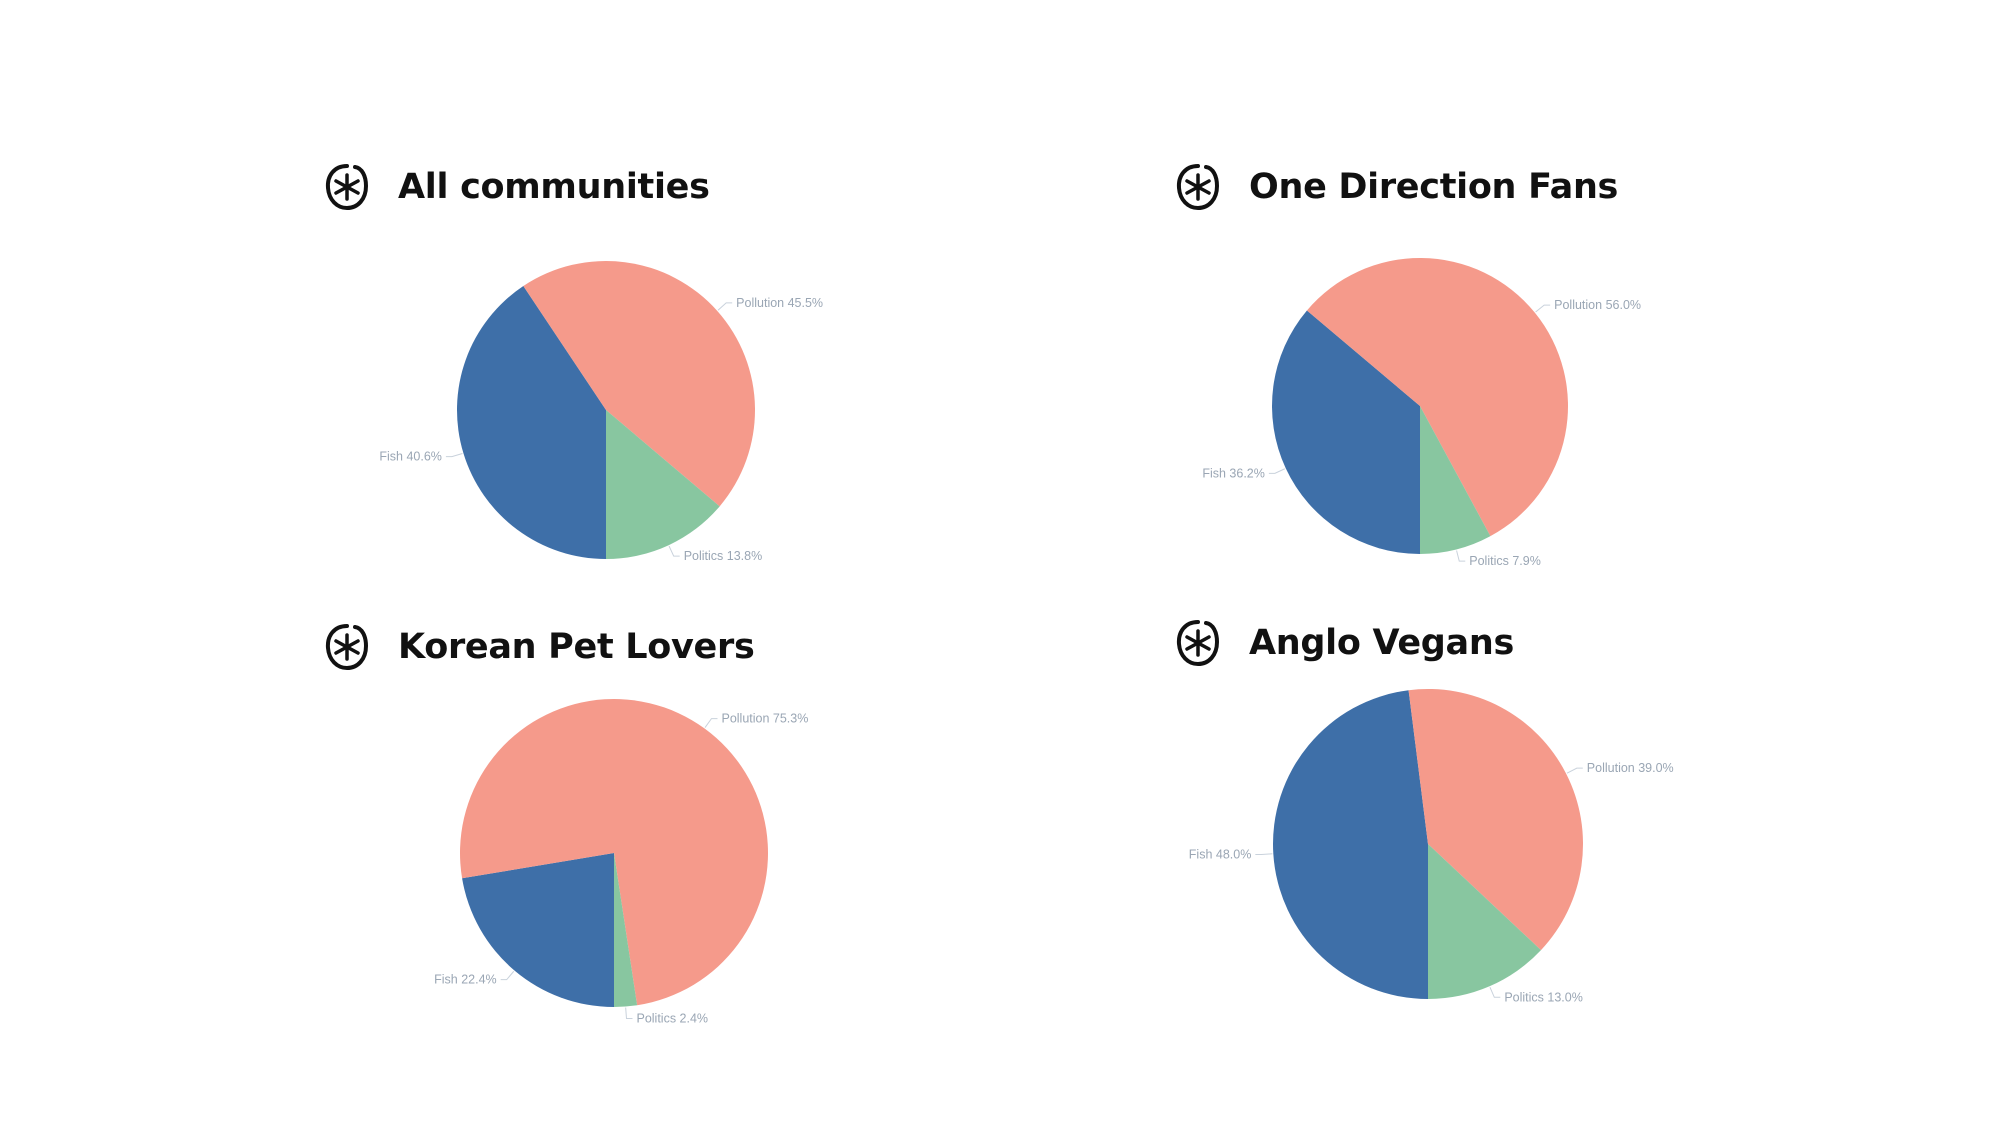 The height and width of the screenshot is (1137, 2000). Describe the element at coordinates (465, 980) in the screenshot. I see `slice-label-fish: Fish 22.4%` at that location.